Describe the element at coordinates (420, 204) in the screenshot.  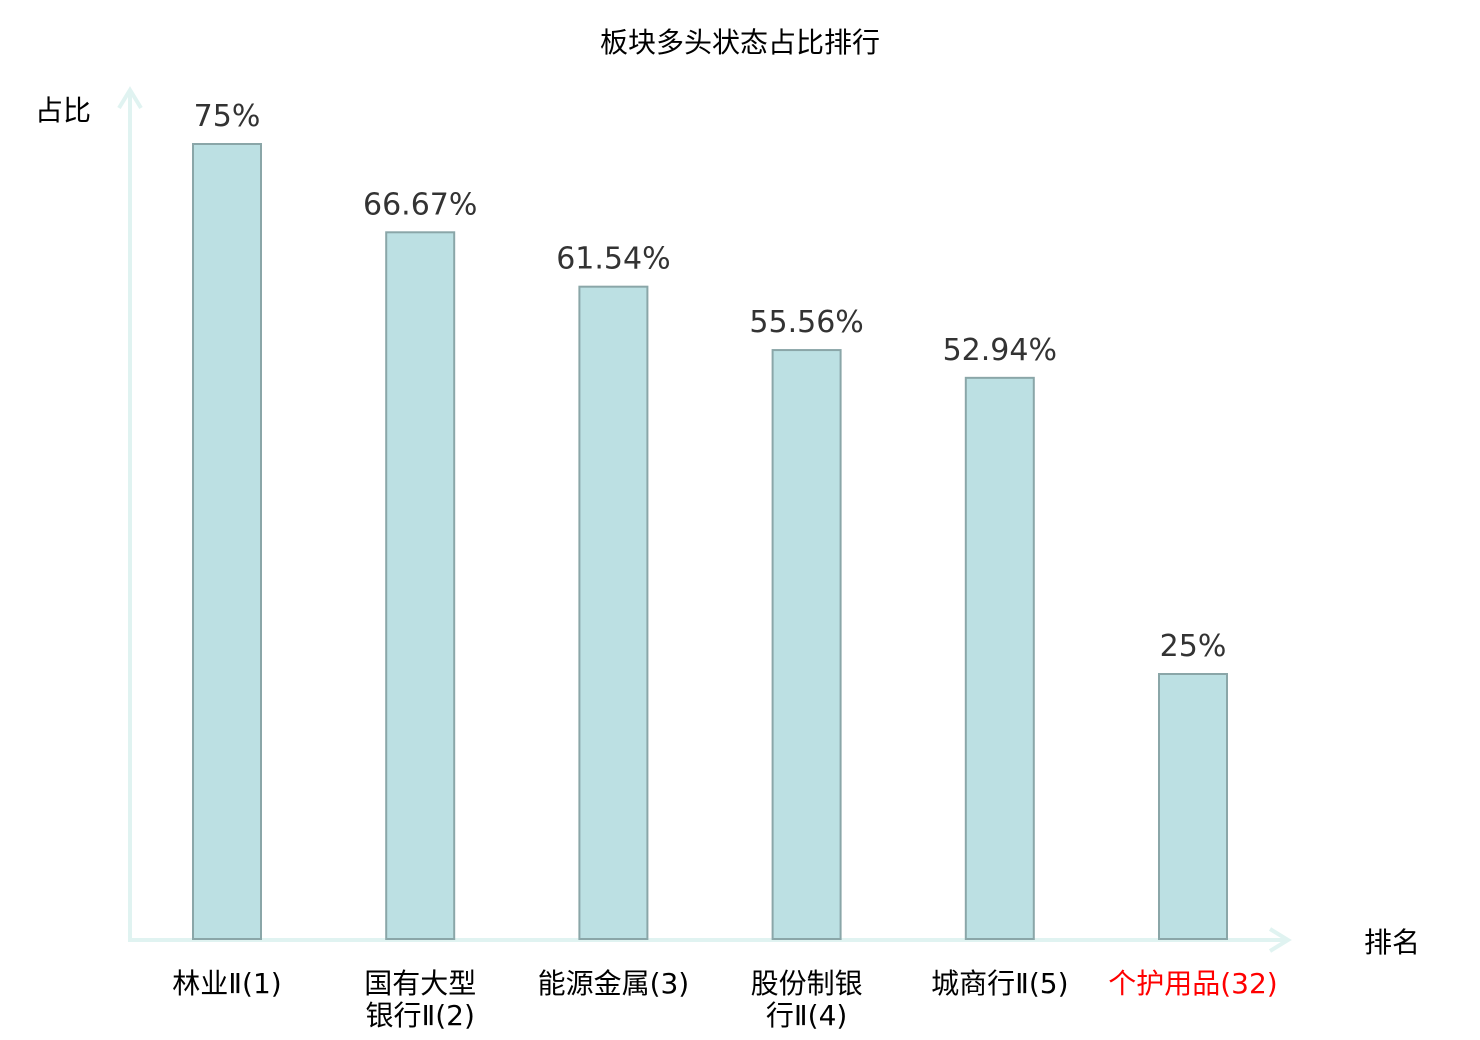
I see `data-label: 66.67%` at that location.